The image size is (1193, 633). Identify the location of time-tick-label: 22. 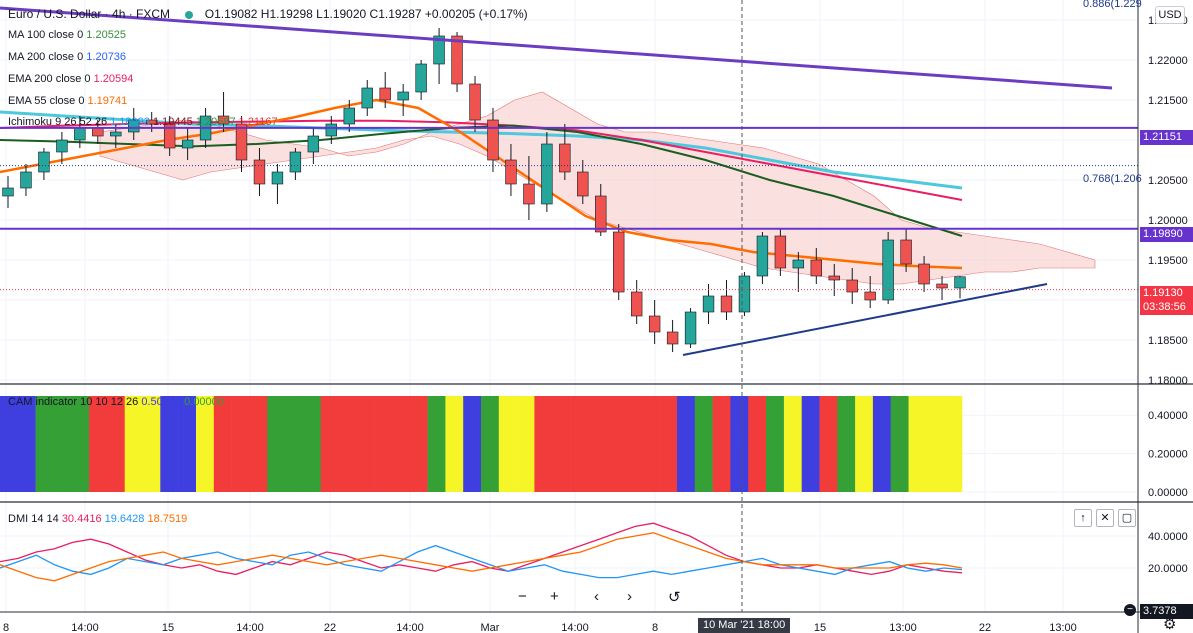
(330, 627).